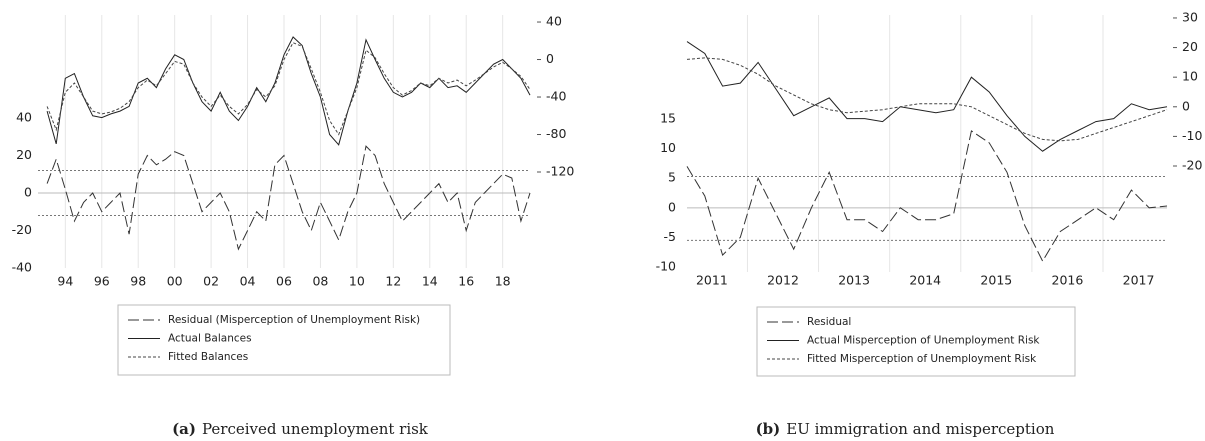  I want to click on x-tick-label: 18, so click(503, 281).